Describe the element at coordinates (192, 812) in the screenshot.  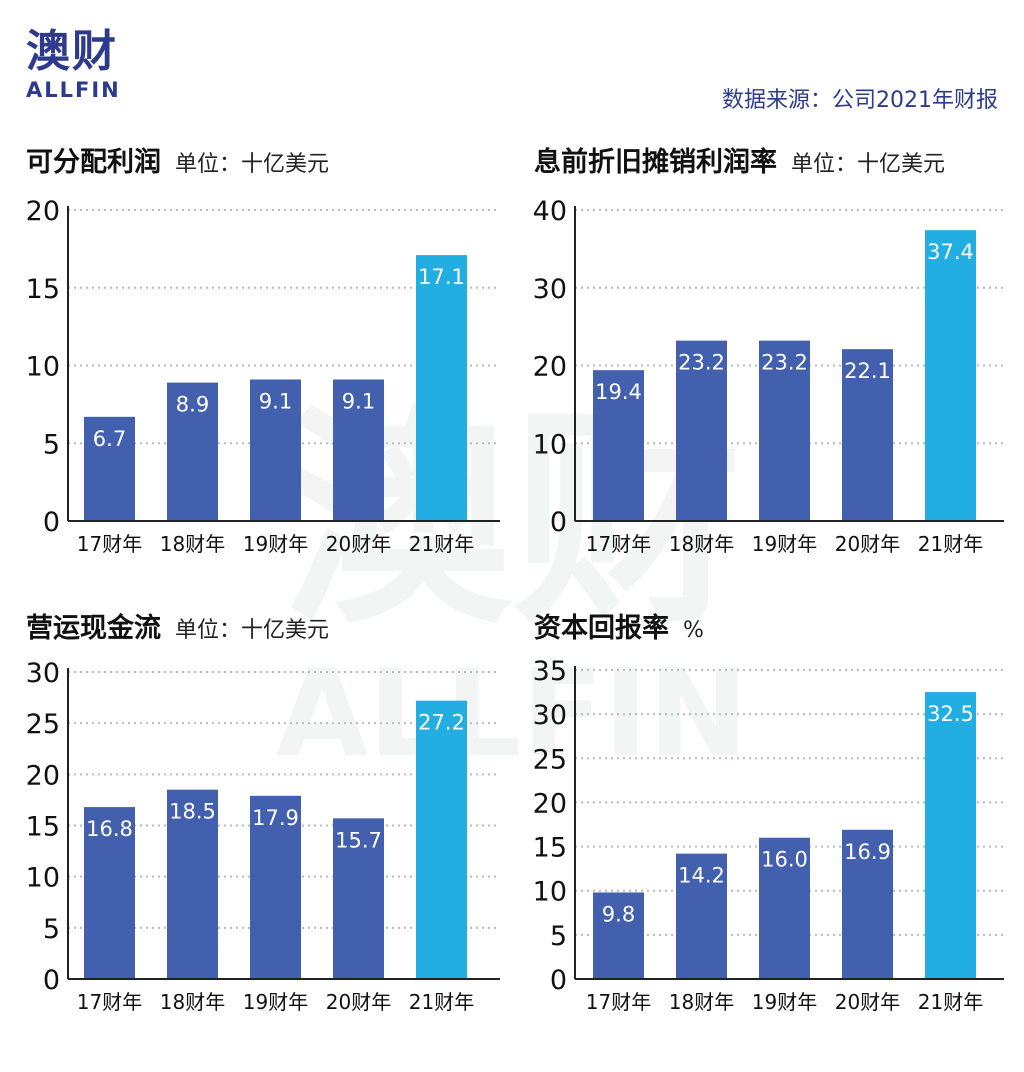
I see `bar-data-label: 18.5` at that location.